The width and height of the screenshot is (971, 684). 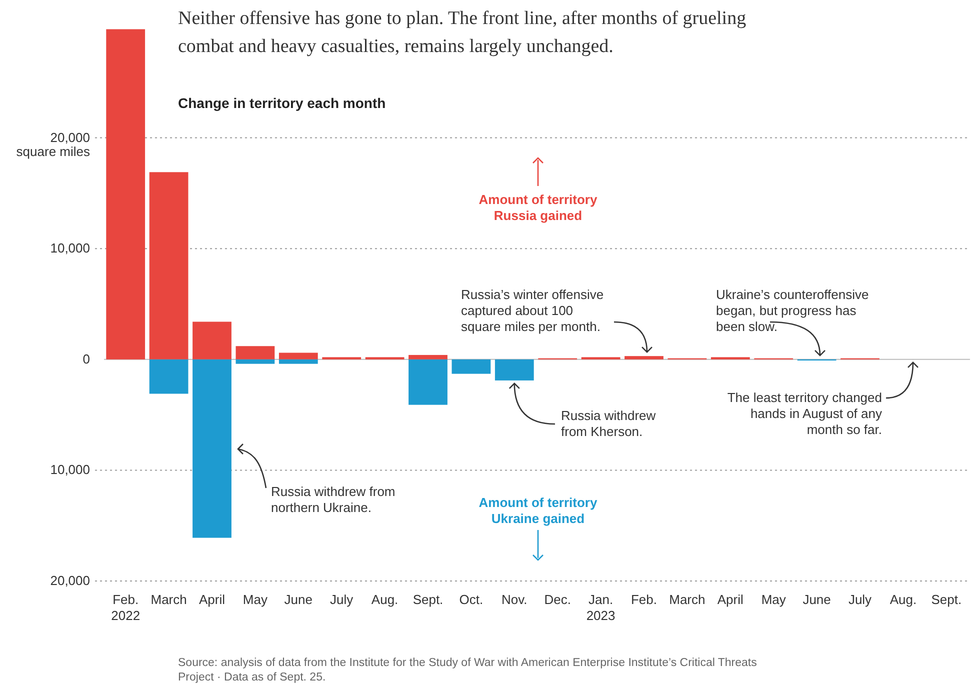 What do you see at coordinates (644, 599) in the screenshot?
I see `x-tick-label: Feb.` at bounding box center [644, 599].